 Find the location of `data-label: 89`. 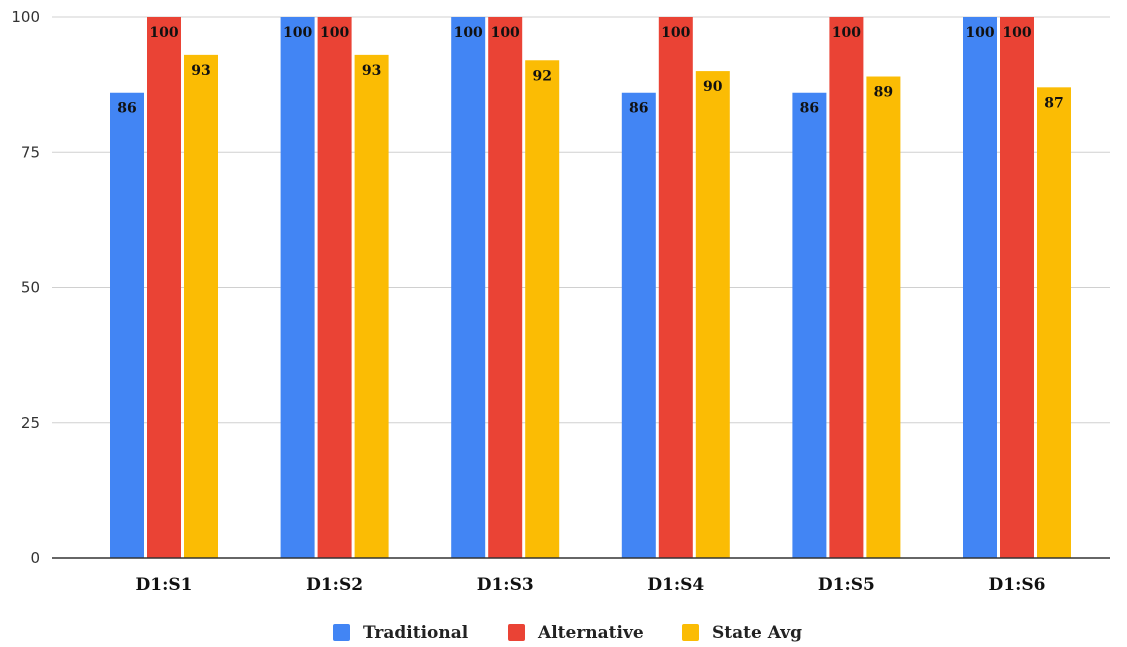

data-label: 89 is located at coordinates (883, 93).